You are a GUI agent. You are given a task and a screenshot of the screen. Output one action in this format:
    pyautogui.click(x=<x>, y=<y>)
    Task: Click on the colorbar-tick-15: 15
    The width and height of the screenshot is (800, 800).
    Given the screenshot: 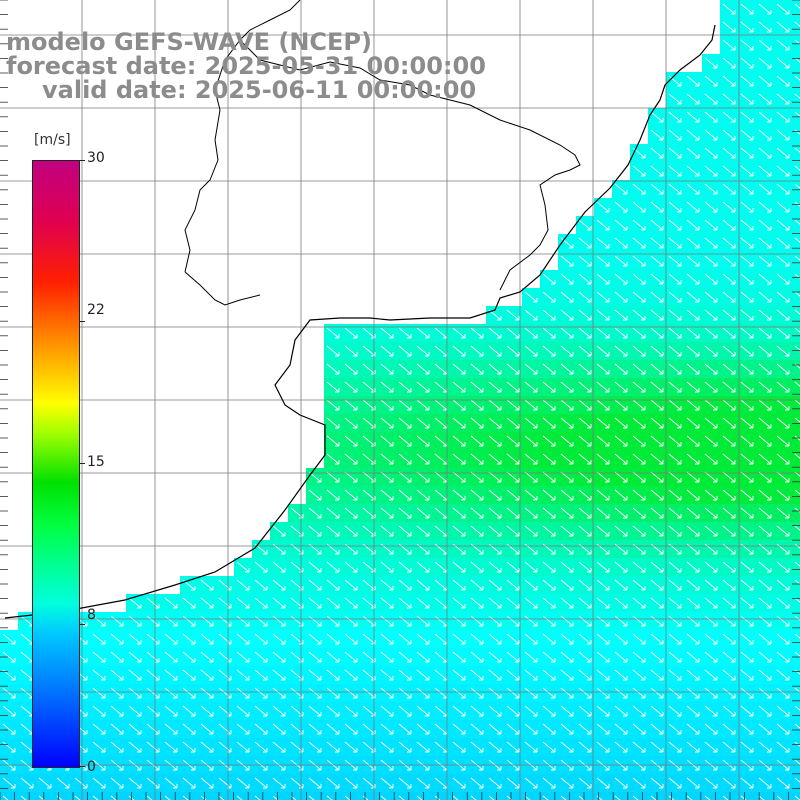 What is the action you would take?
    pyautogui.click(x=96, y=462)
    